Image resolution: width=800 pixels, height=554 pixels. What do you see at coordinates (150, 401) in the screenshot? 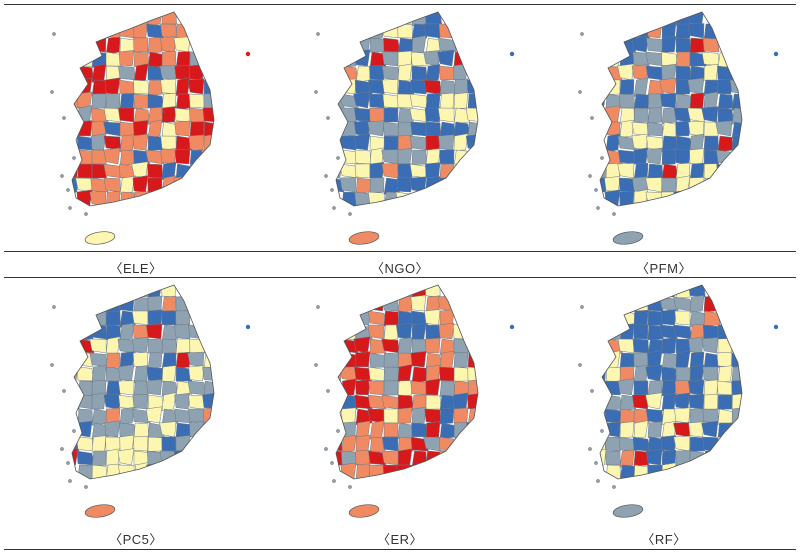
I see `choropleth-map-pc5` at bounding box center [150, 401].